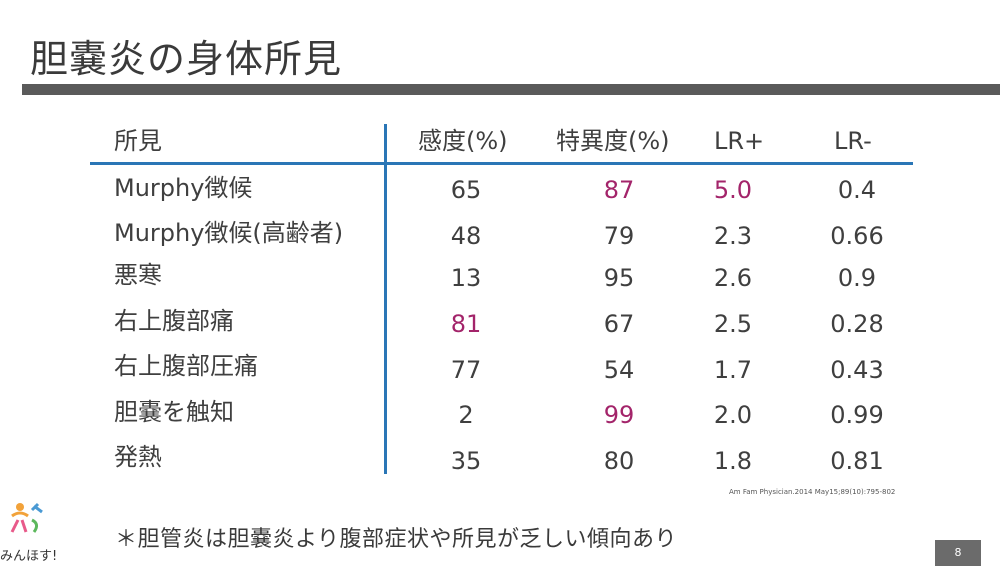 Image resolution: width=1000 pixels, height=566 pixels. I want to click on table-row-sensitivity: 48, so click(466, 236).